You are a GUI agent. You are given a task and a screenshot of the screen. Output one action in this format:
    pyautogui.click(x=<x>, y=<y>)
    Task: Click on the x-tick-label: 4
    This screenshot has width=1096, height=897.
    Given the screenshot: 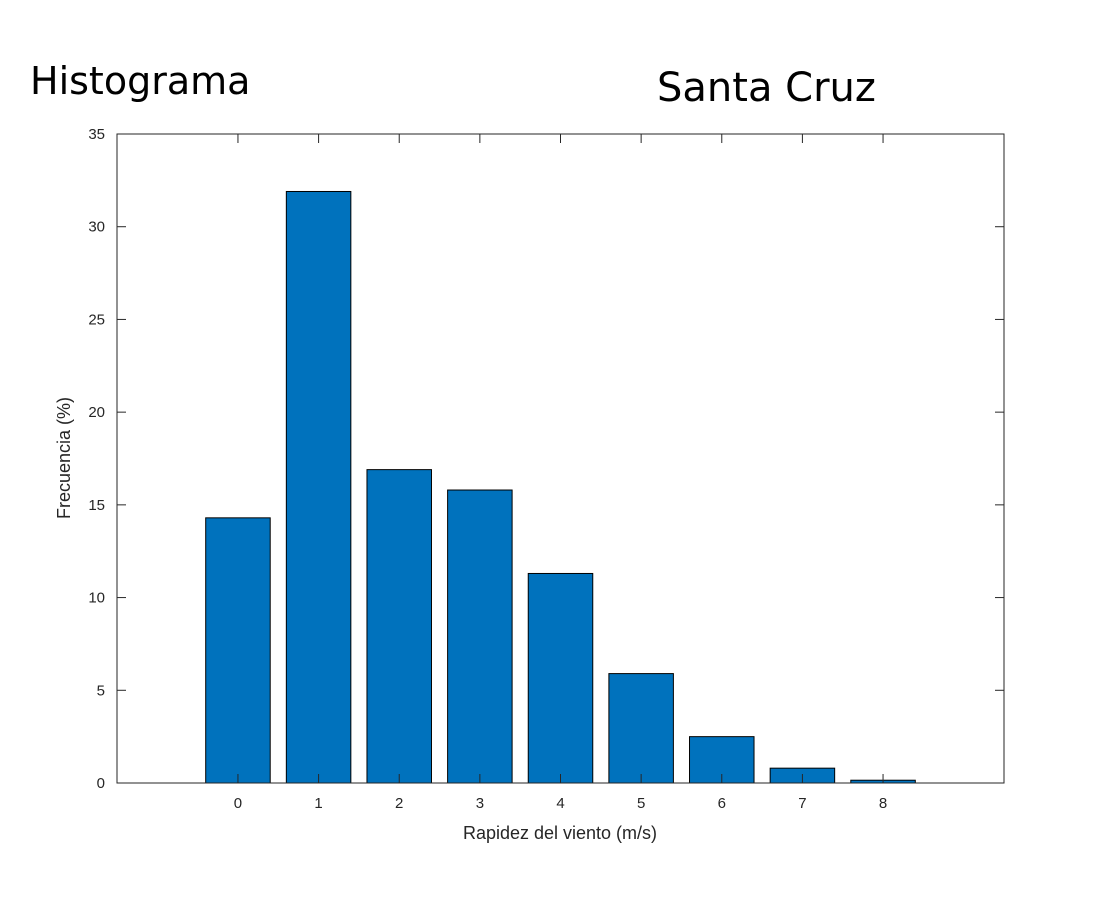 What is the action you would take?
    pyautogui.click(x=560, y=803)
    